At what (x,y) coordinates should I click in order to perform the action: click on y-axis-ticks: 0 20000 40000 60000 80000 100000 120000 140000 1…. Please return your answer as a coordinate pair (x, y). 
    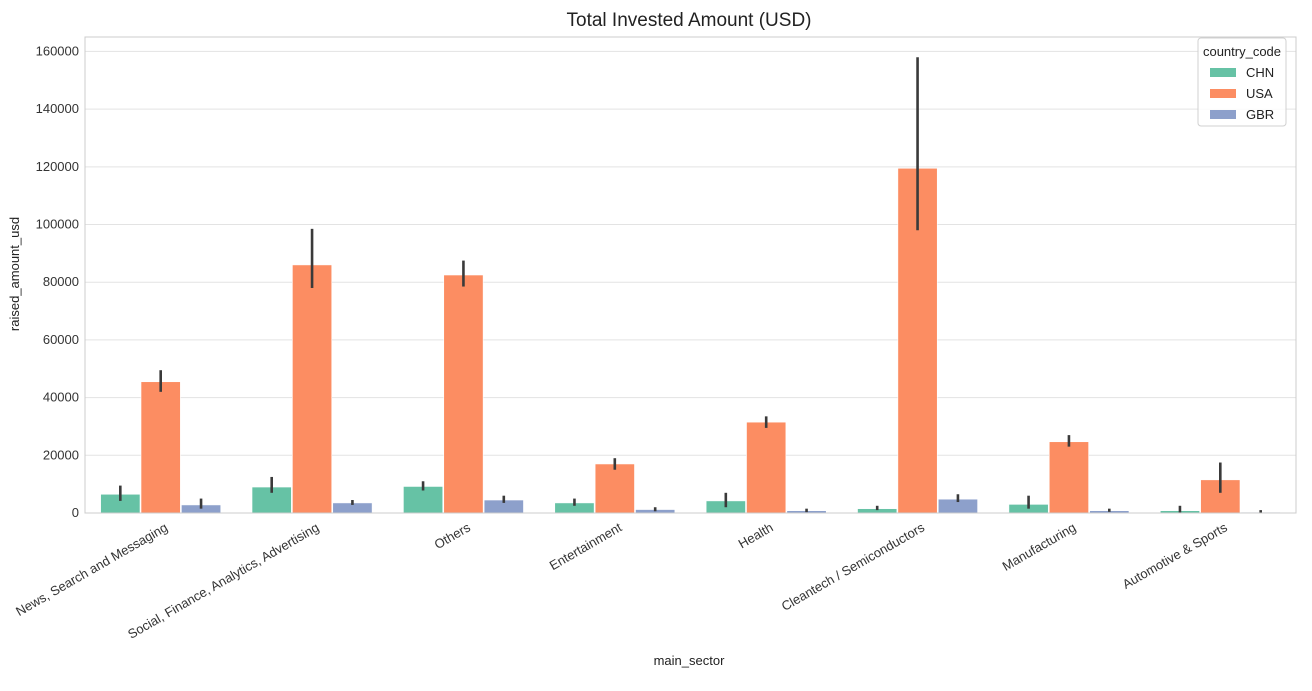
    Looking at the image, I should click on (57, 281).